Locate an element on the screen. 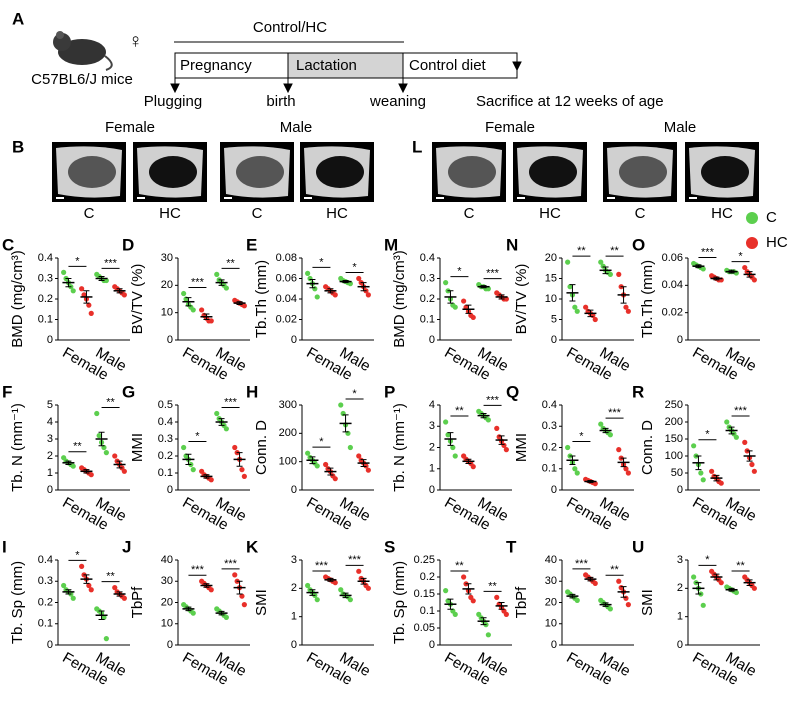  y-tick-label: 100 is located at coordinates (674, 456).